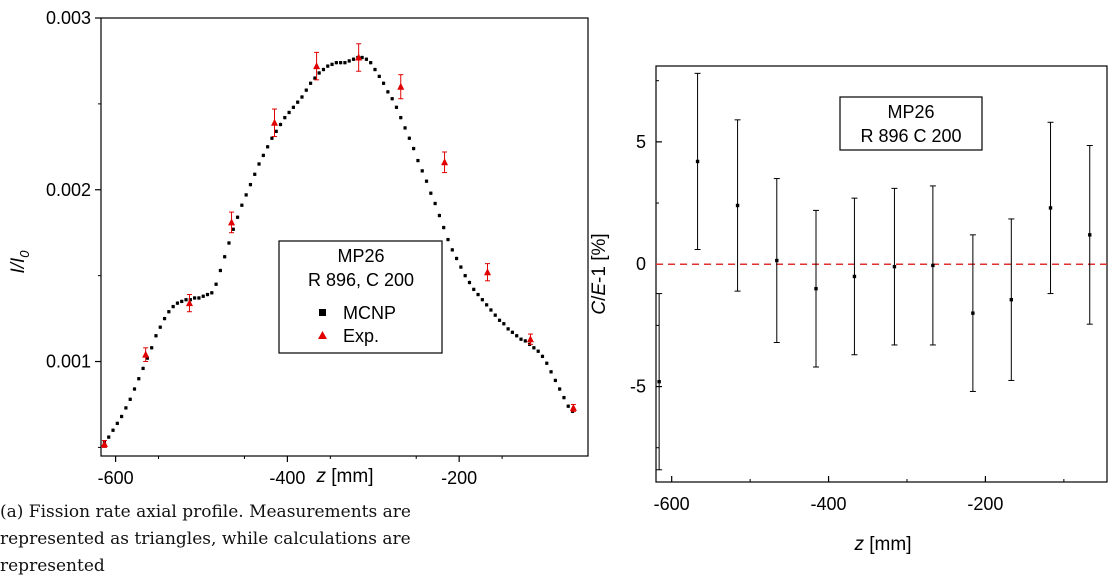 Image resolution: width=1113 pixels, height=580 pixels. I want to click on annotation-box, so click(911, 123).